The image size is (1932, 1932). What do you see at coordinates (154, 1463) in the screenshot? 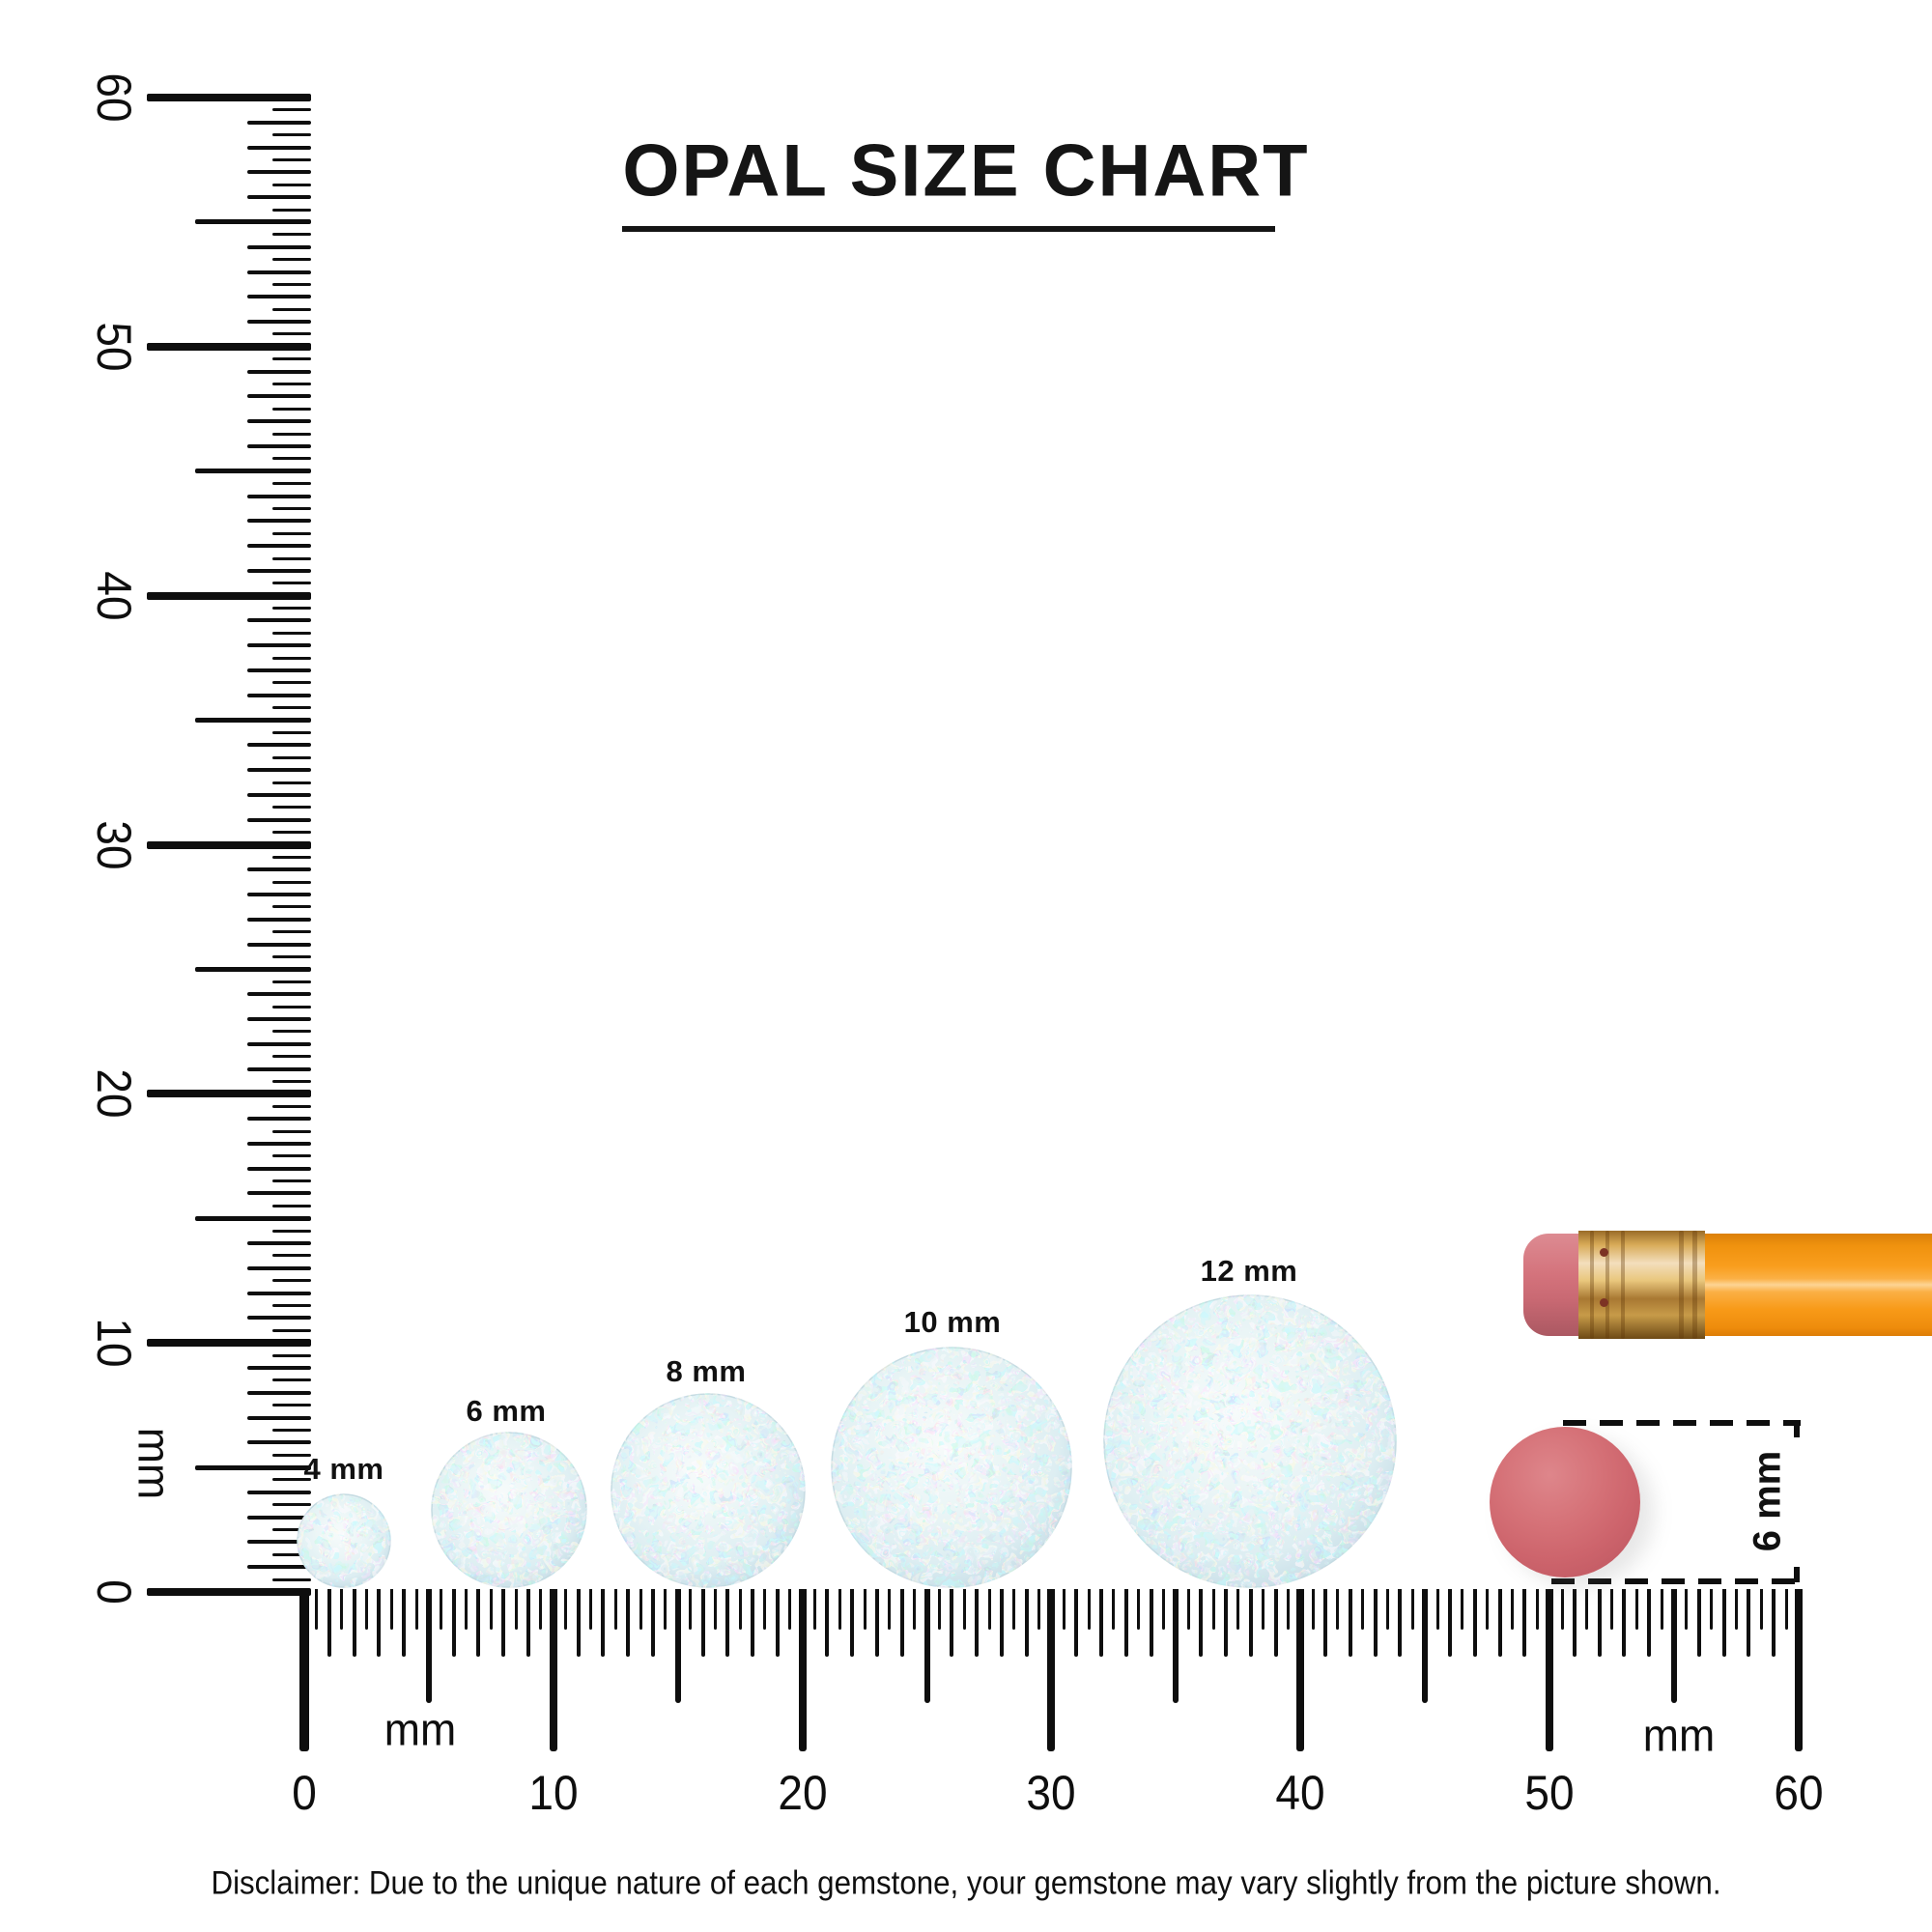
I see `vertical-ruler-unit-label: mm` at bounding box center [154, 1463].